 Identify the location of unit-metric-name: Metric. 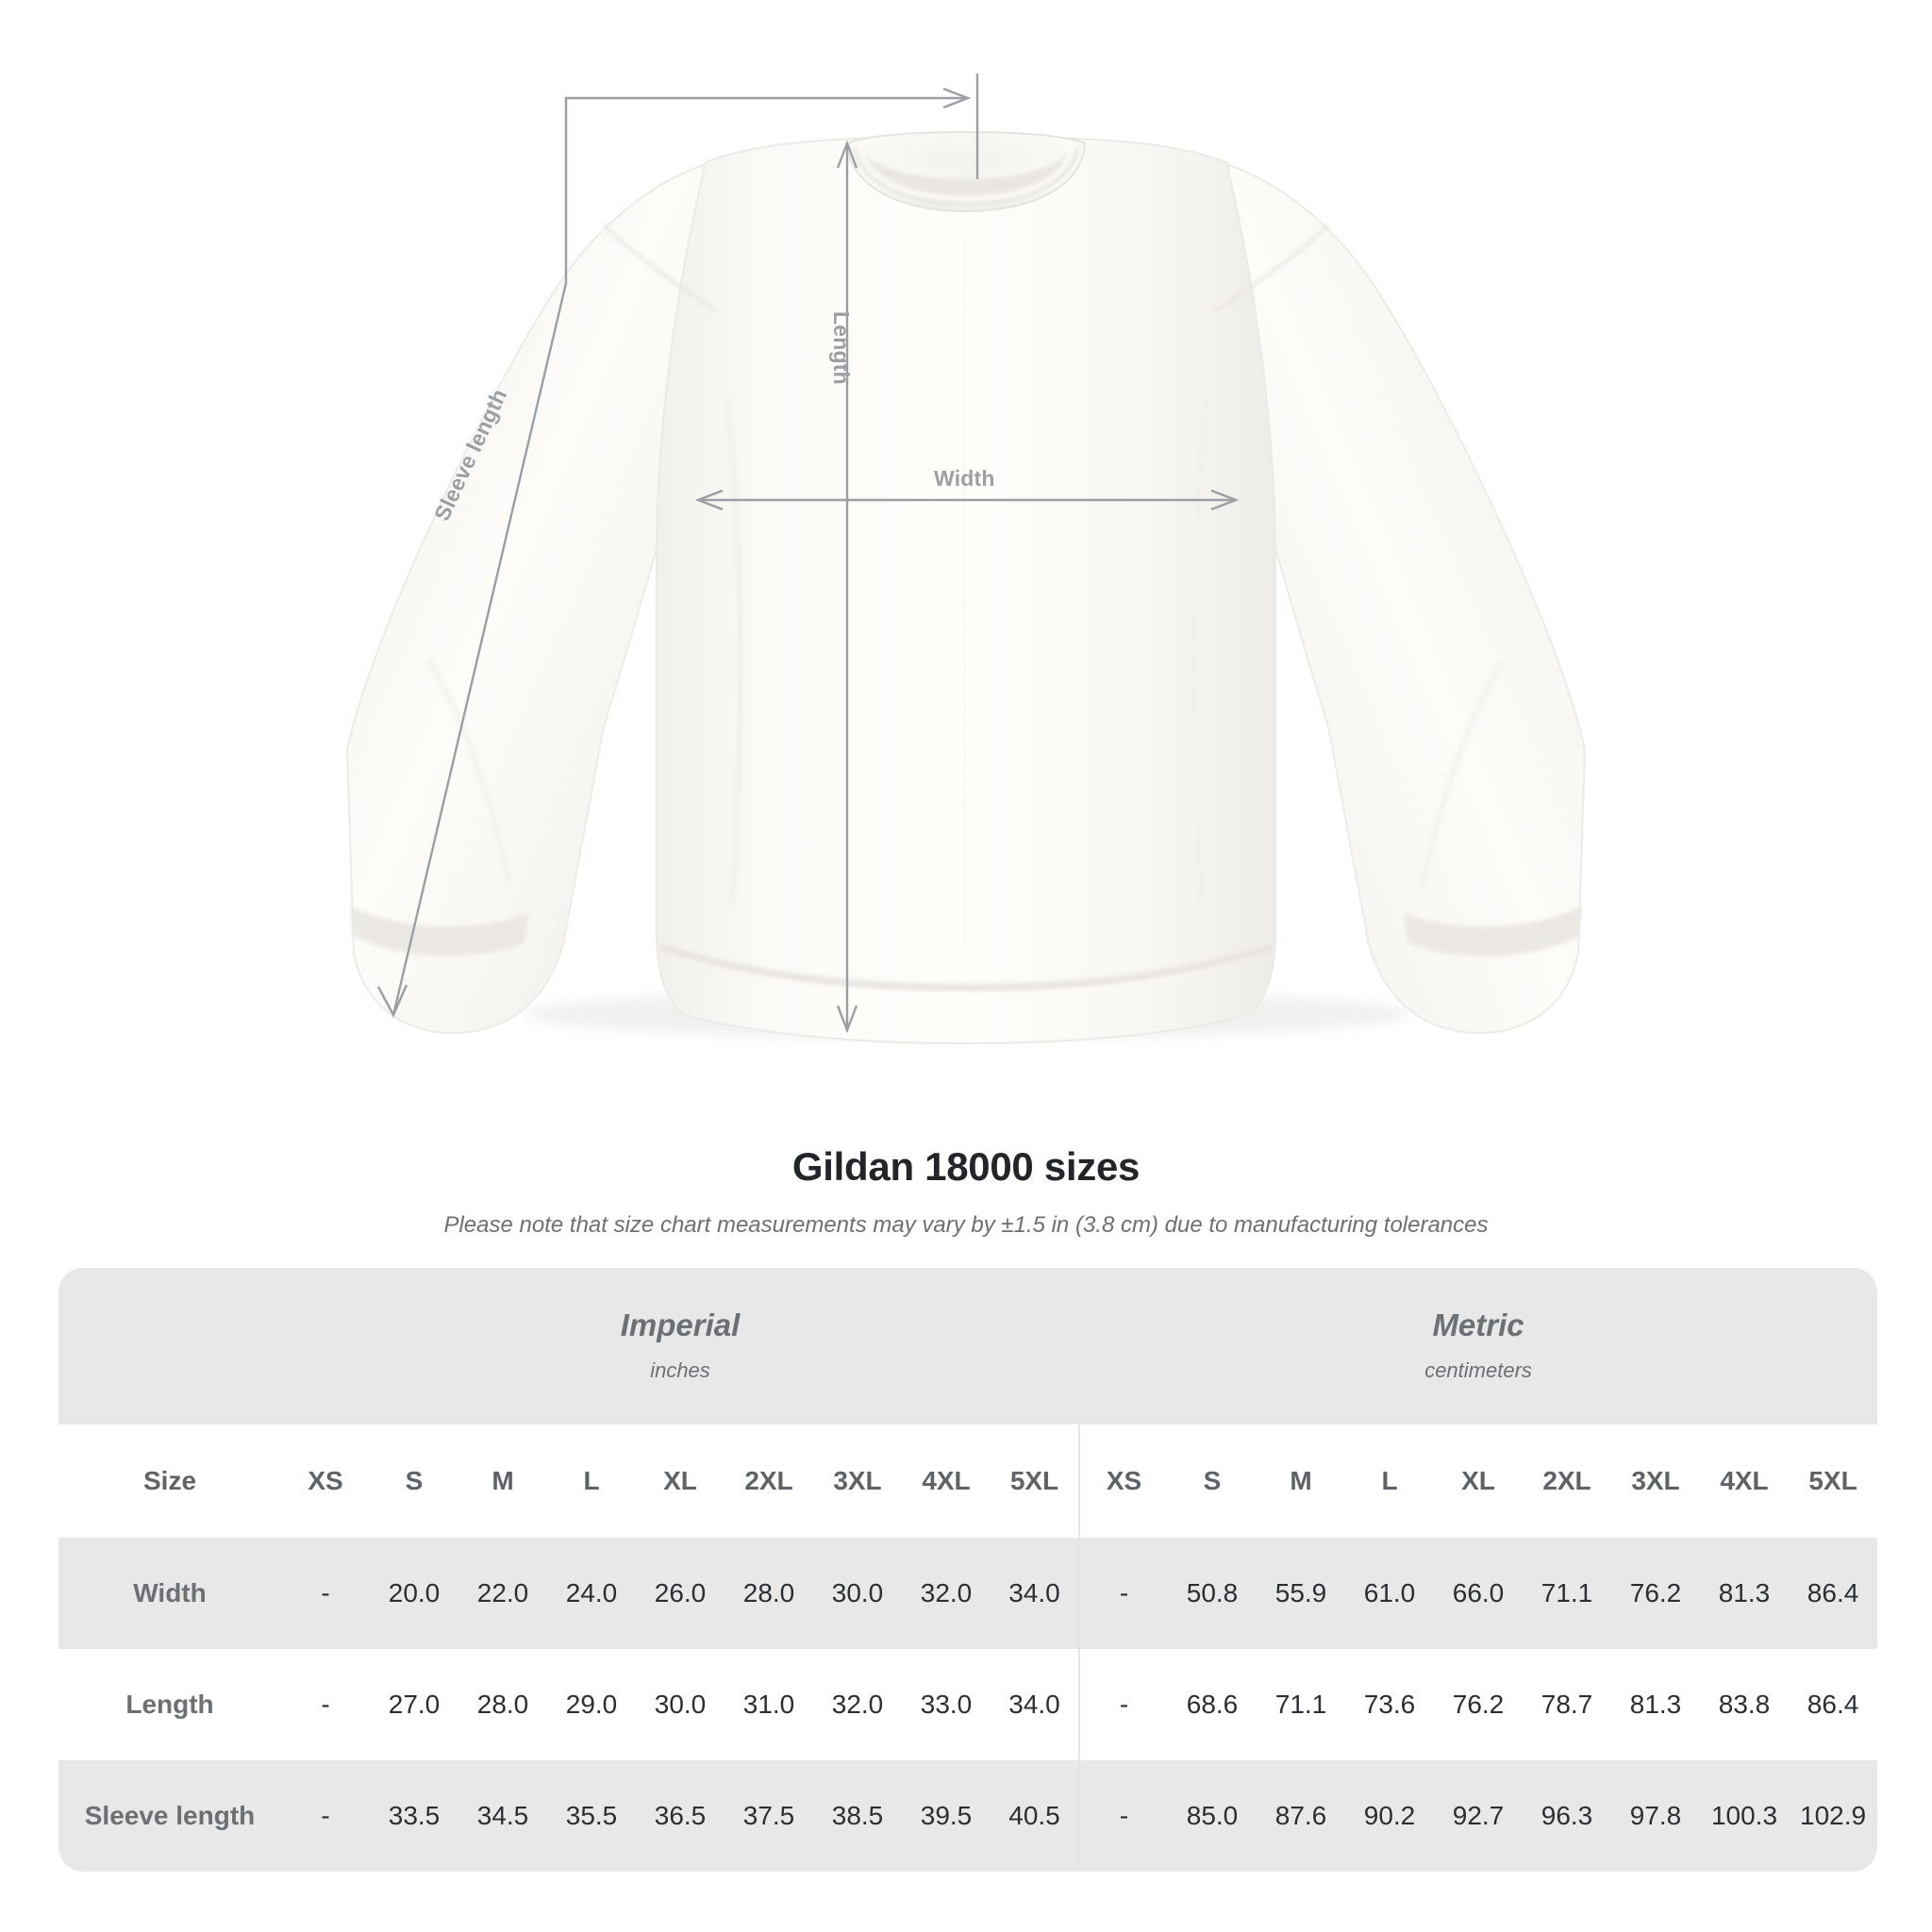
(1478, 1324).